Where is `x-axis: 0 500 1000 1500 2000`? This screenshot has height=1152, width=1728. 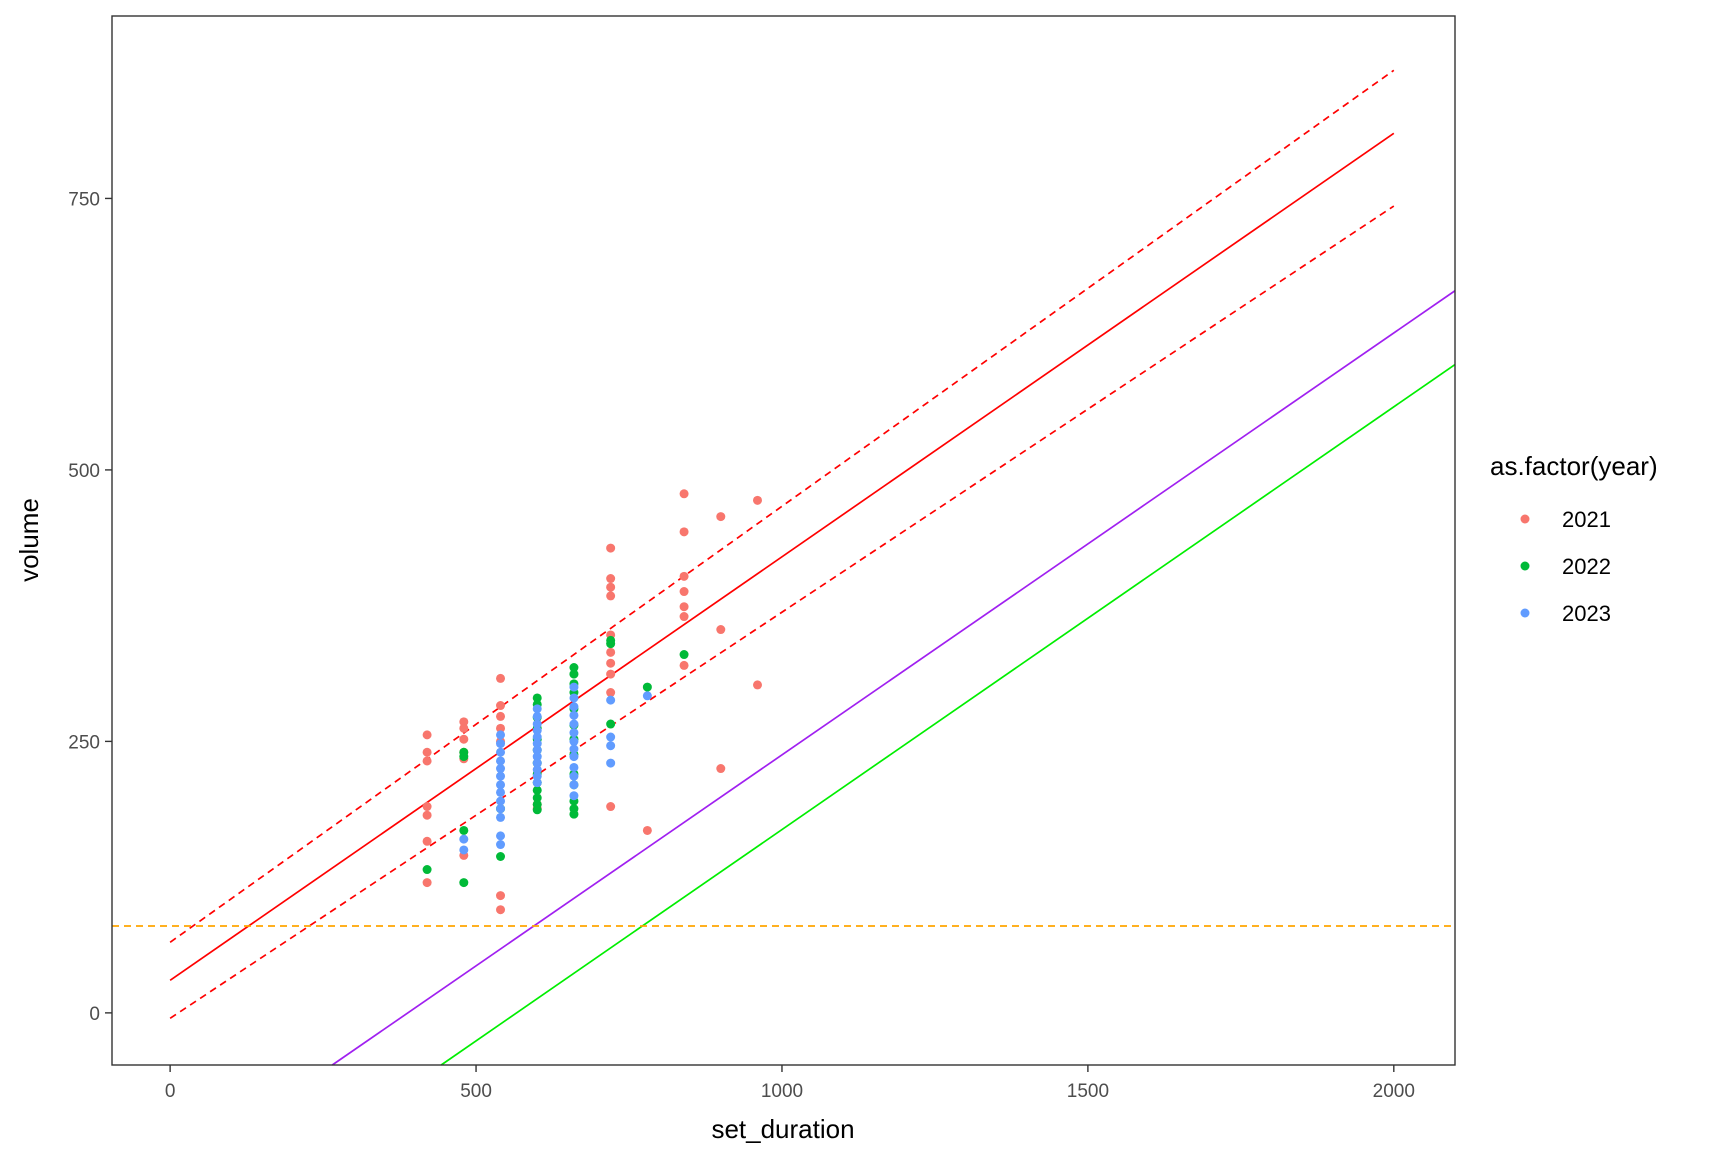 x-axis: 0 500 1000 1500 2000 is located at coordinates (790, 1083).